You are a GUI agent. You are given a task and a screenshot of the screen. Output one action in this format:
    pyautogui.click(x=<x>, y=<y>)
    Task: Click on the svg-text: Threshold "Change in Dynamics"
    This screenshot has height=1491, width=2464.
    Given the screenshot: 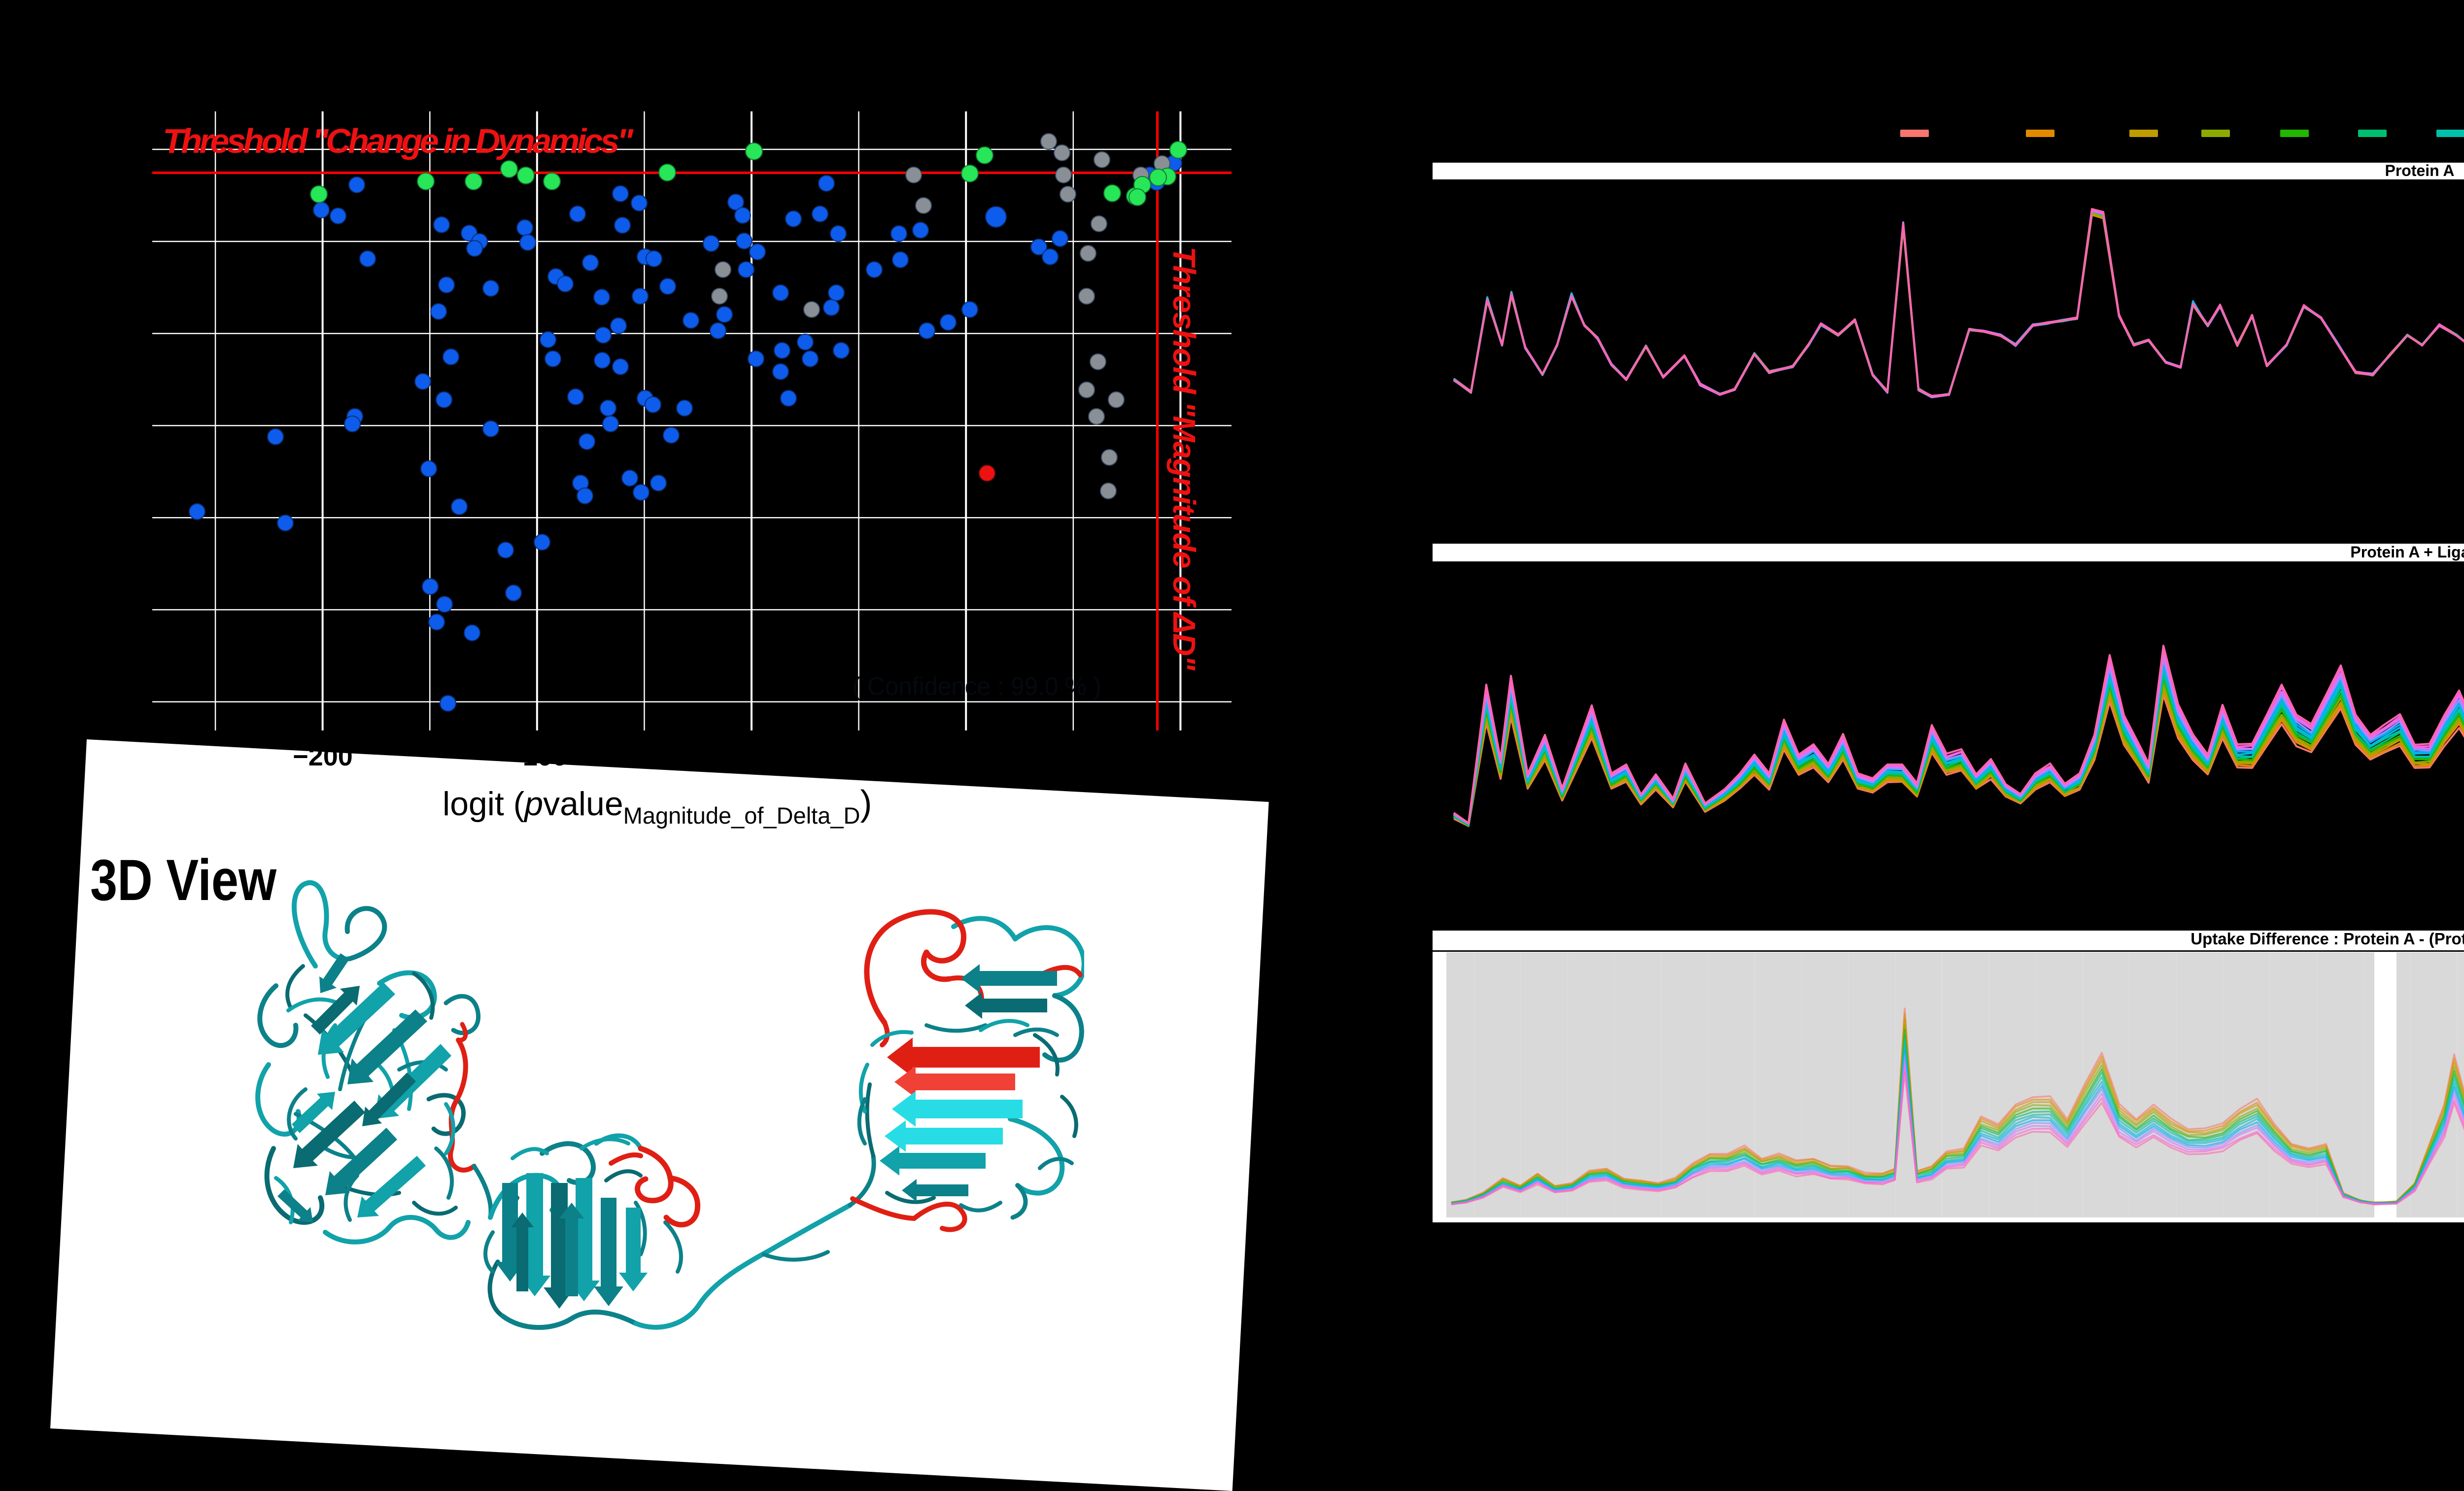 What is the action you would take?
    pyautogui.click(x=398, y=141)
    